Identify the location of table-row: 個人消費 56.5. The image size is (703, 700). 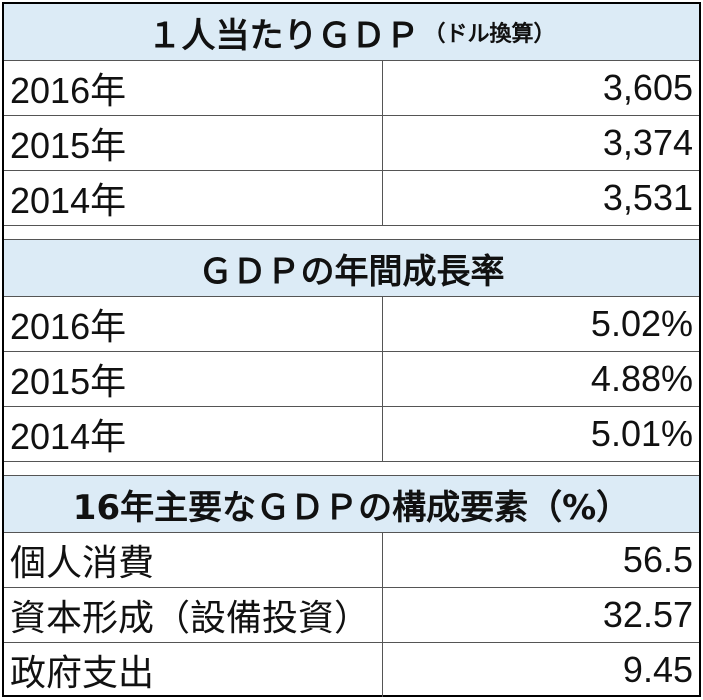
(351, 560).